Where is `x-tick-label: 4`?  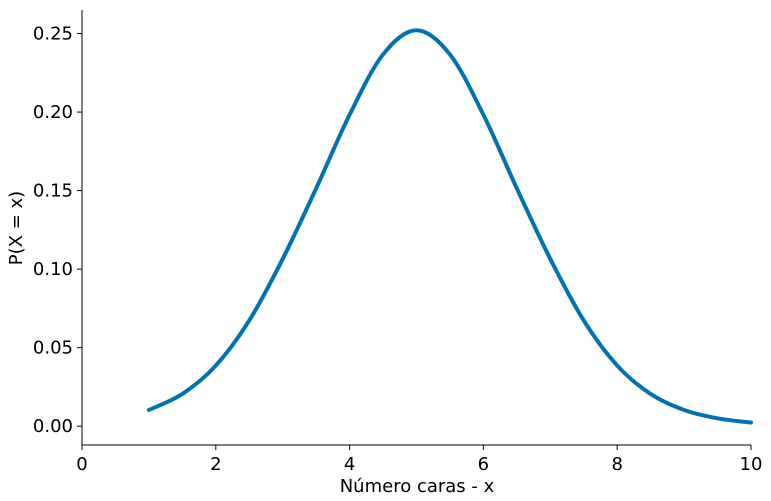
x-tick-label: 4 is located at coordinates (349, 464).